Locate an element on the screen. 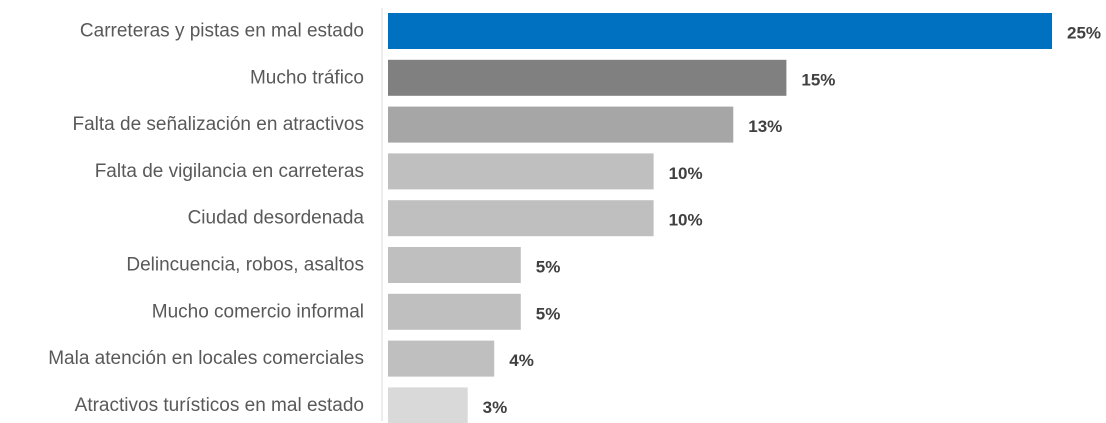 This screenshot has height=423, width=1106. category-label: Carreteras y pistas en mal estado is located at coordinates (222, 31).